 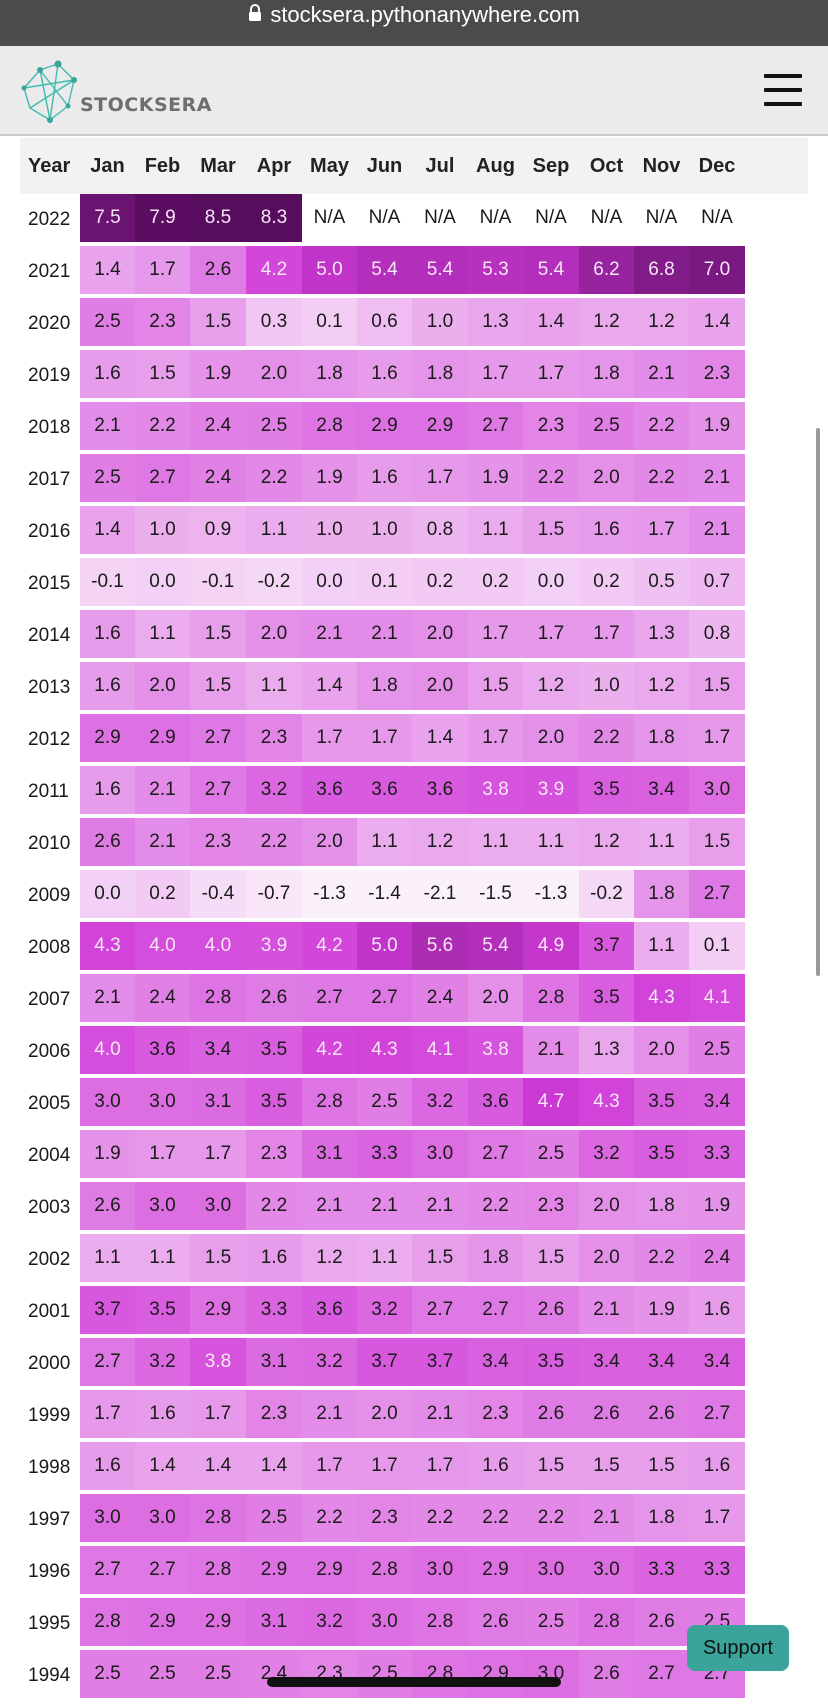 I want to click on value-cell: 3.1, so click(x=218, y=1102).